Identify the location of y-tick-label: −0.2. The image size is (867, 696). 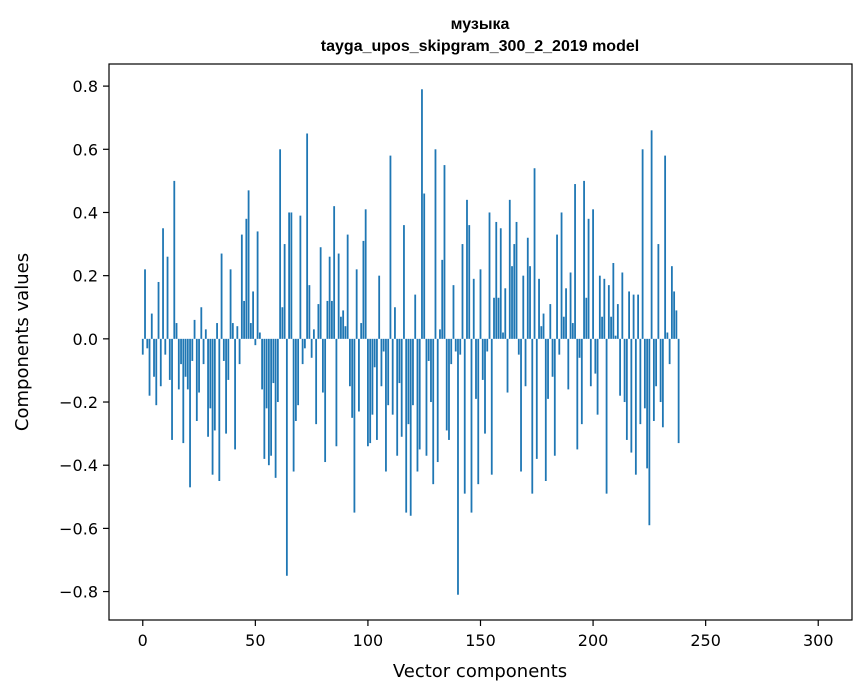
(78, 402).